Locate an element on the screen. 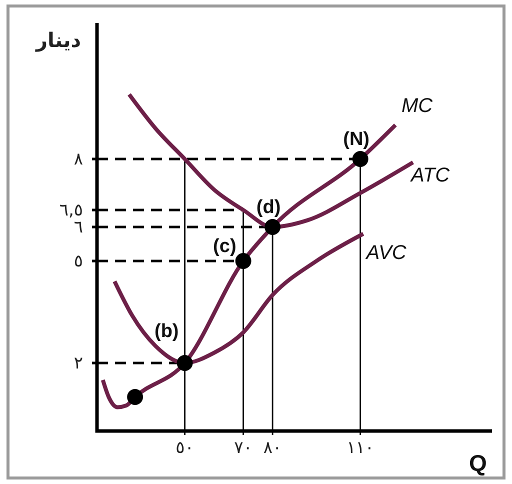  annotation: (b) is located at coordinates (166, 331).